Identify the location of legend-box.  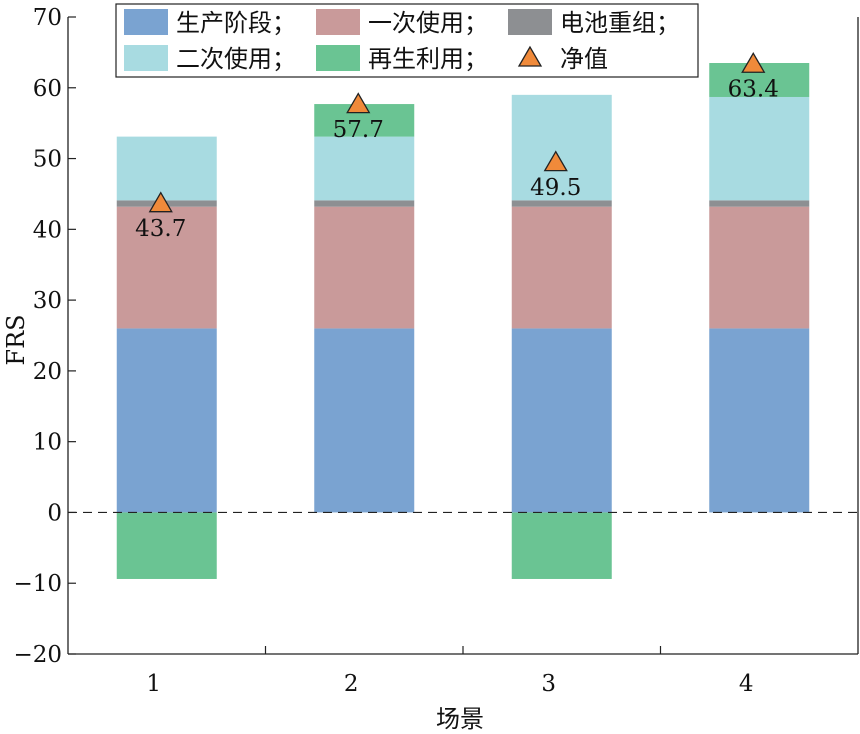
(407, 40).